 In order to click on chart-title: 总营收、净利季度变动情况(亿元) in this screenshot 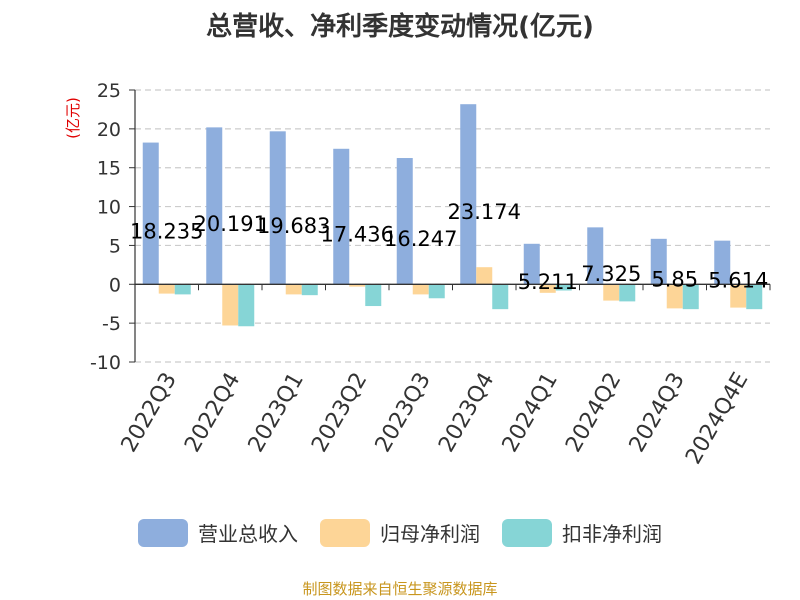, I will do `click(400, 27)`.